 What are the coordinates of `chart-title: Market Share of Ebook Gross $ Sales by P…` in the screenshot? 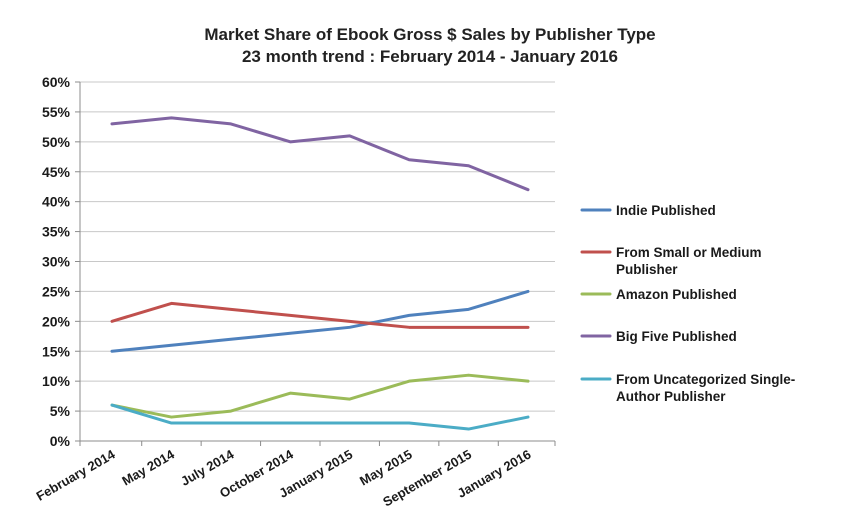 It's located at (429, 34).